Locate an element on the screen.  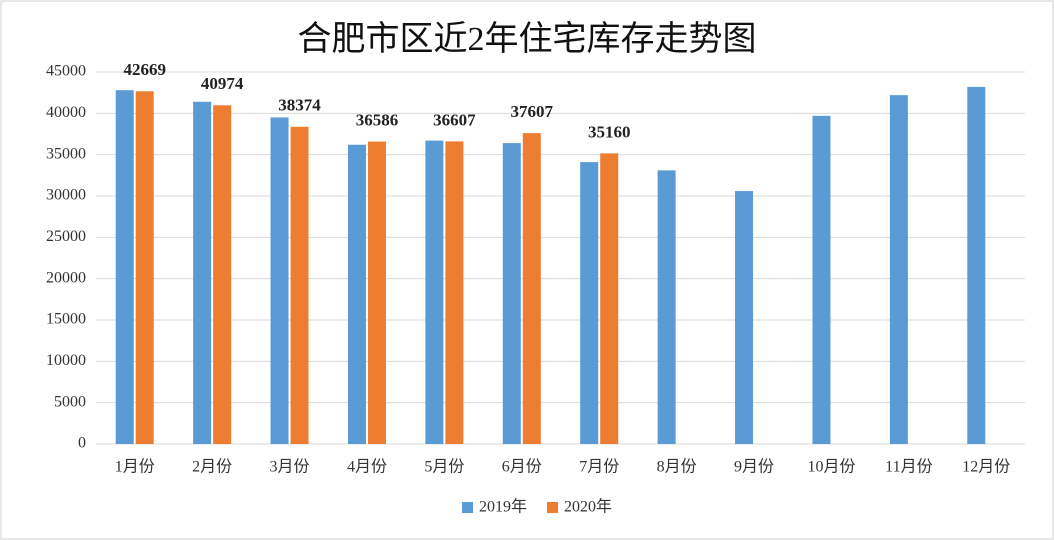
data-label: 35160 is located at coordinates (609, 131).